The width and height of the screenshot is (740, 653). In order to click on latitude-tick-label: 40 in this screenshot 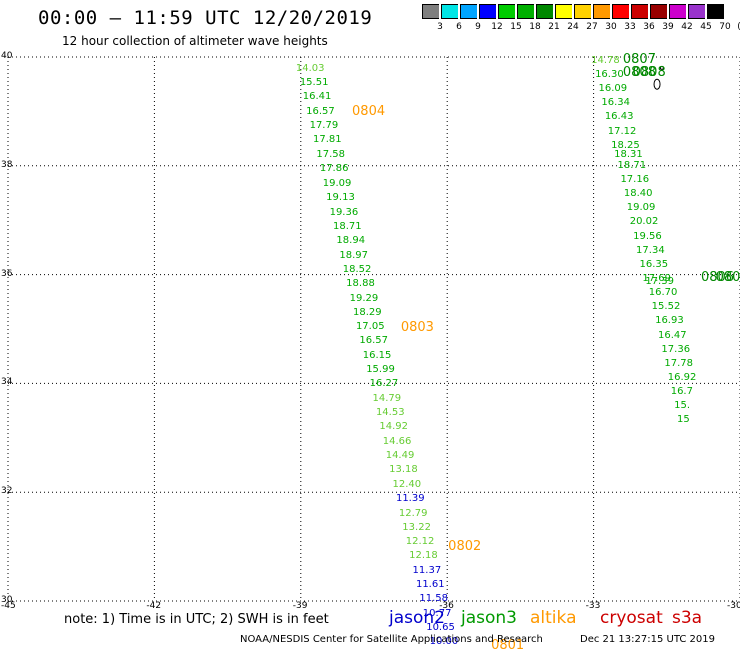, I will do `click(7, 56)`.